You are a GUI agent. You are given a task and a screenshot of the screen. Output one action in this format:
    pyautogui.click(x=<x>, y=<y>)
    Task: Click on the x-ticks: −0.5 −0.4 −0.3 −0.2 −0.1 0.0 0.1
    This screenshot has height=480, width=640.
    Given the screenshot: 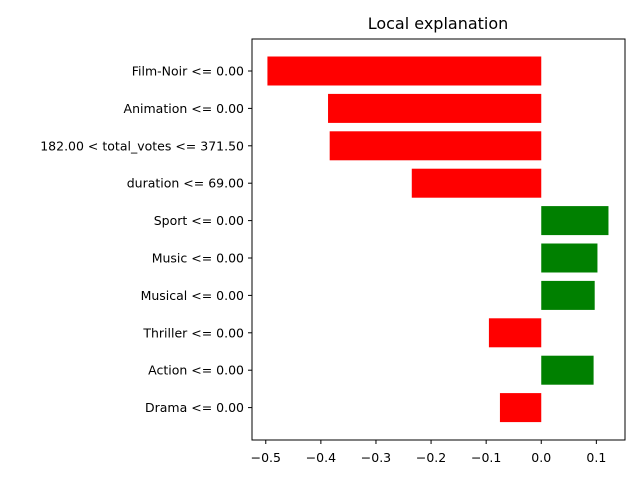 What is the action you would take?
    pyautogui.click(x=428, y=452)
    